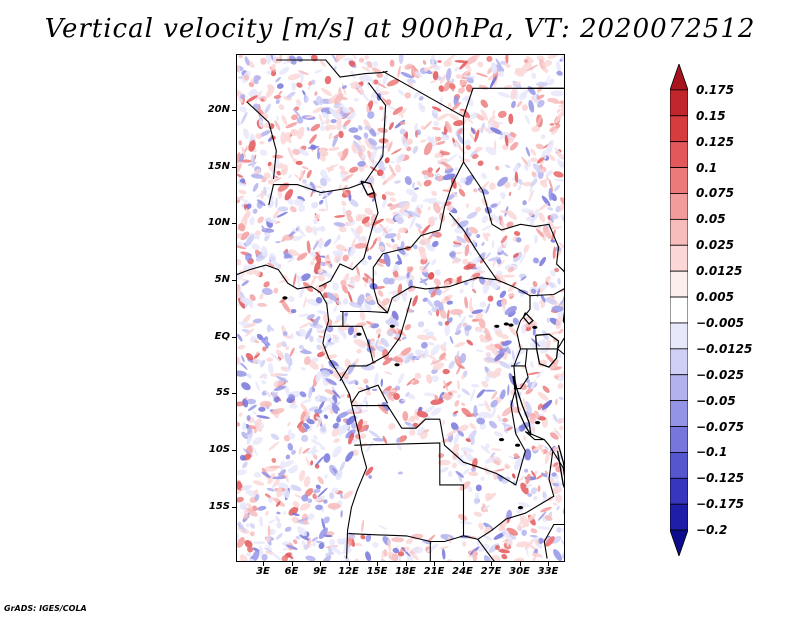 The image size is (800, 618). I want to click on colorbar-label: −0.005, so click(720, 322).